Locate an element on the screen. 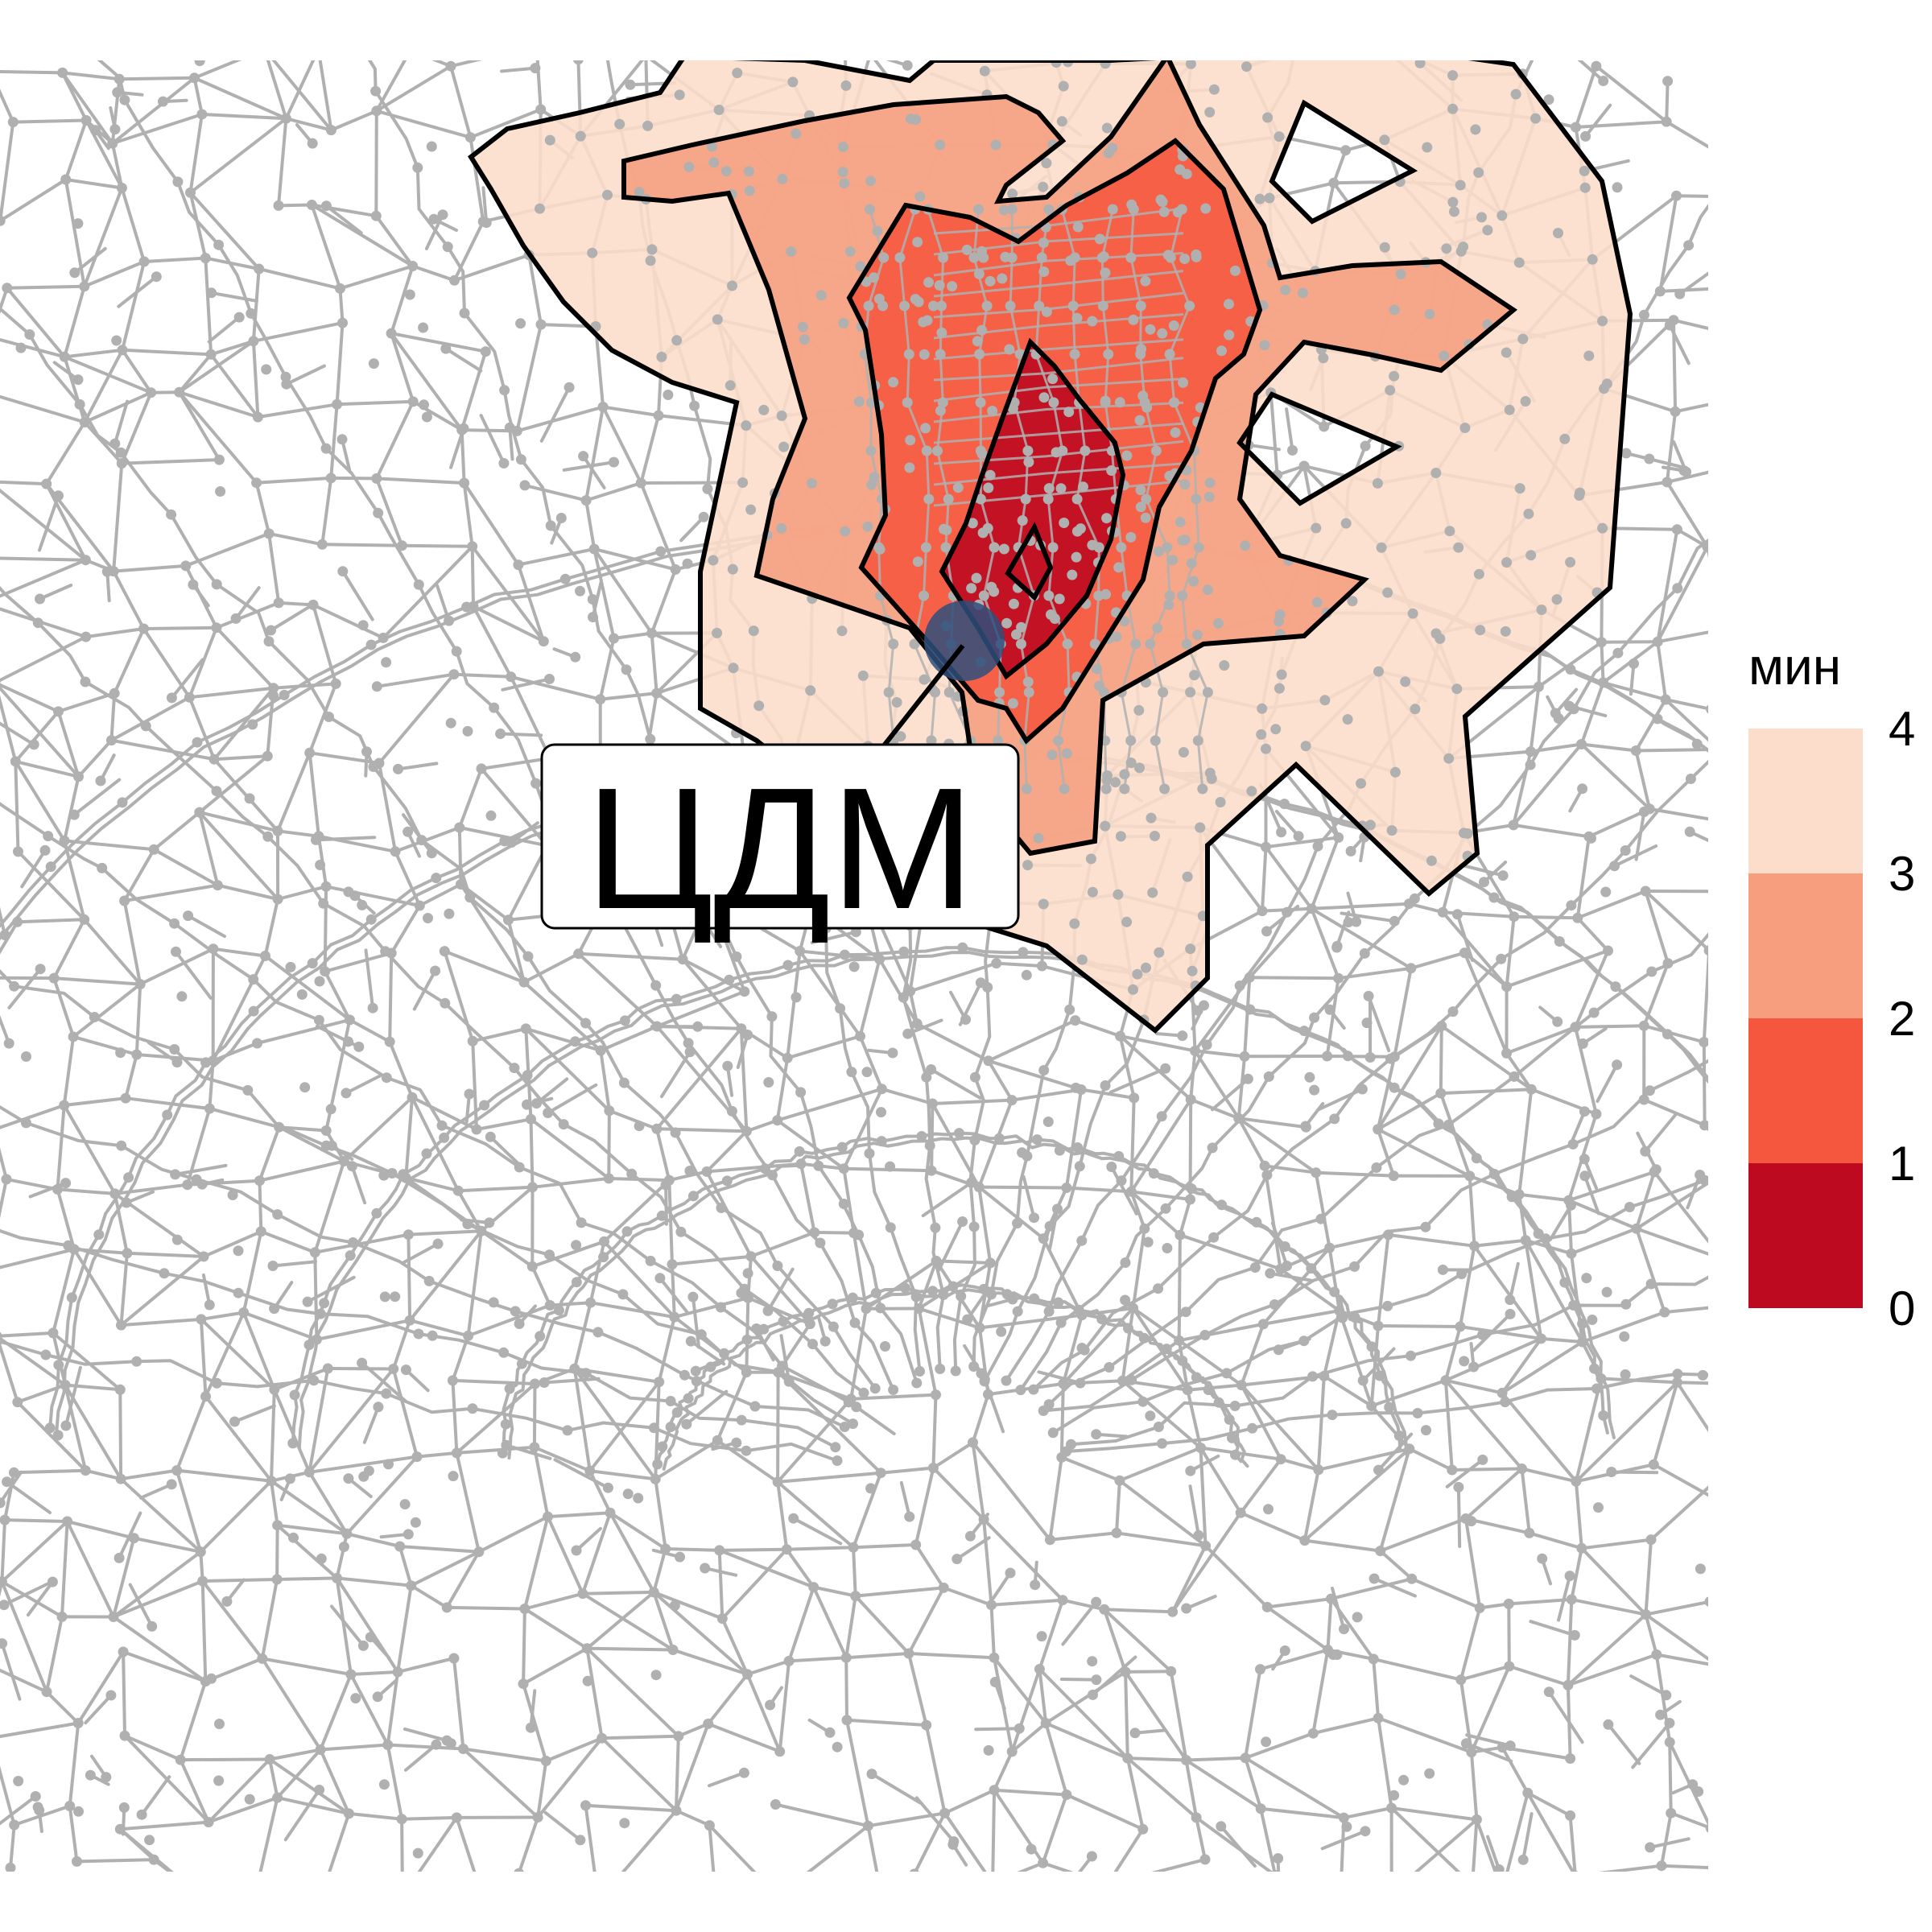  origin-point is located at coordinates (965, 641).